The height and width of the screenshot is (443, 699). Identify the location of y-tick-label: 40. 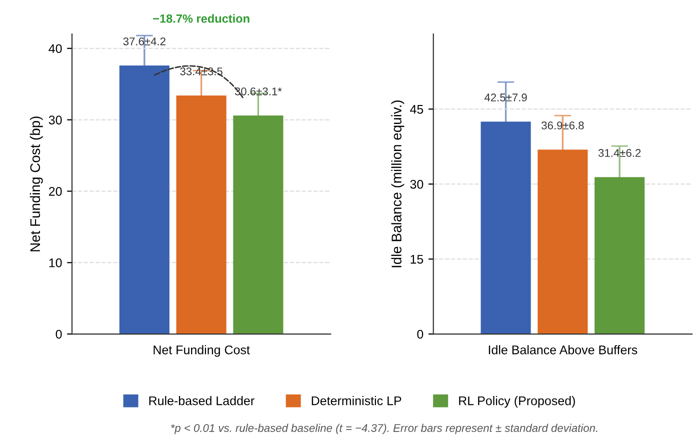
(55, 49).